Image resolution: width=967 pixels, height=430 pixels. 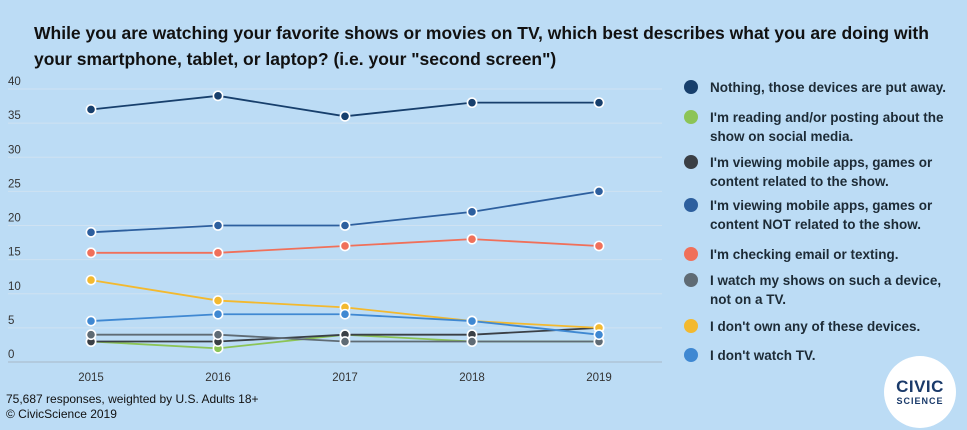 I want to click on x-tick-label: 2017, so click(x=345, y=378).